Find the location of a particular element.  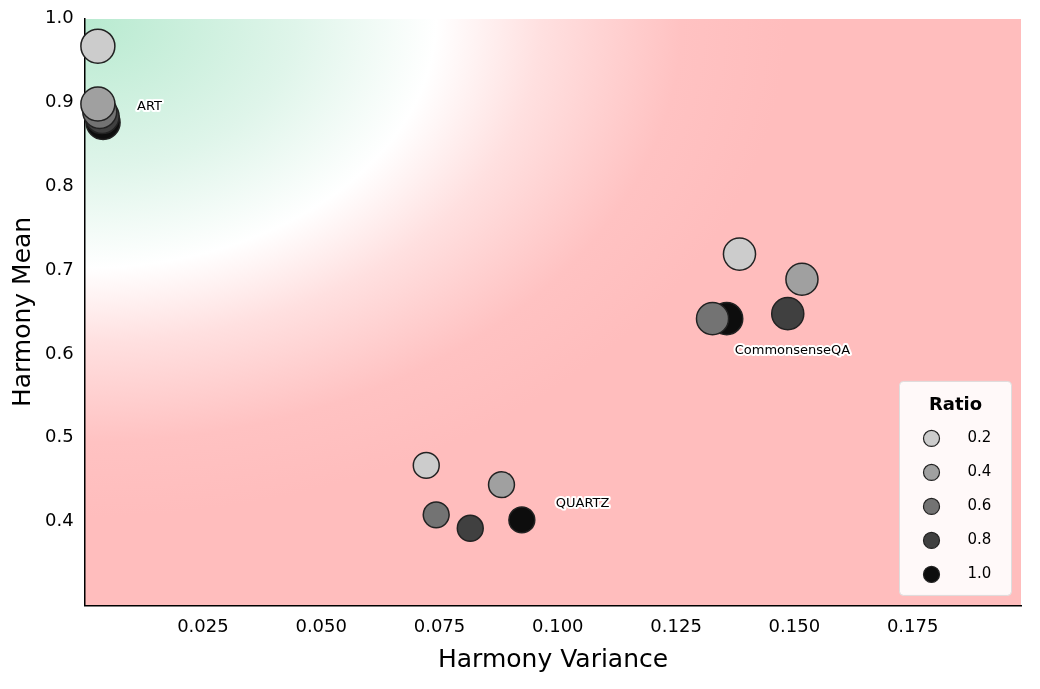

x-tick-label: 0.050 is located at coordinates (321, 625).